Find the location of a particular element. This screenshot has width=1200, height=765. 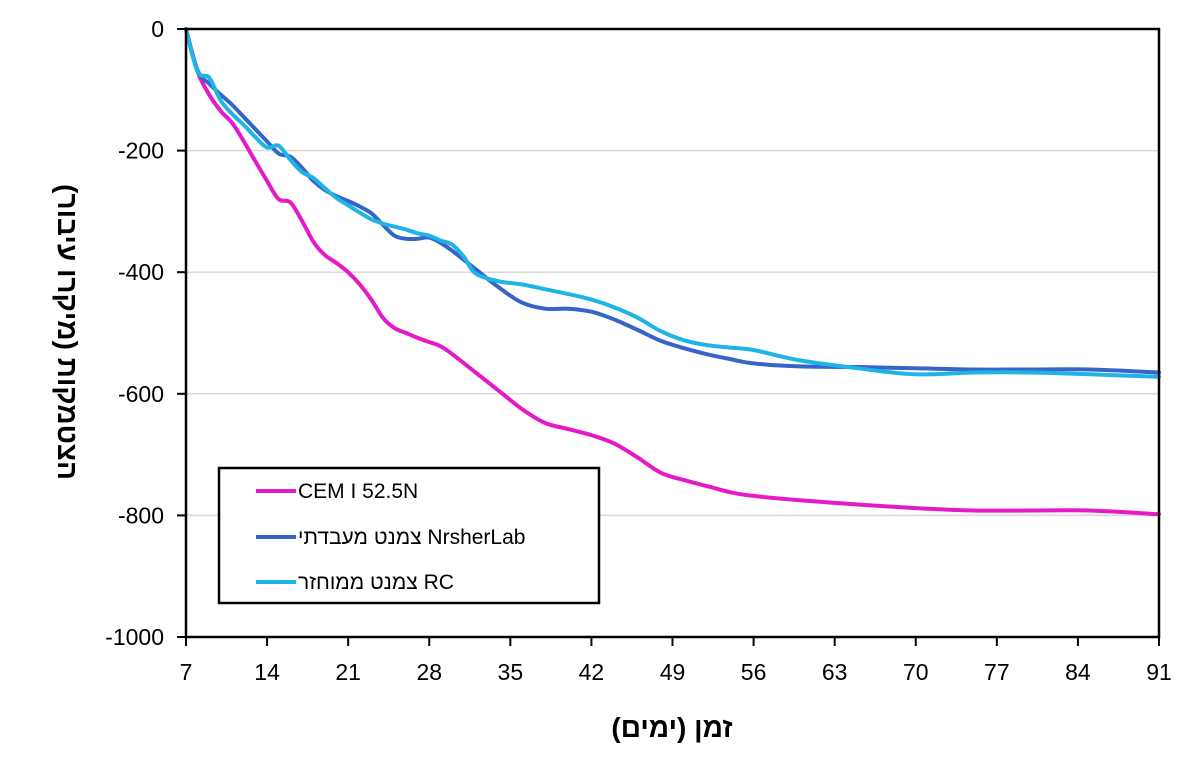

x-tick-label: 7 is located at coordinates (186, 672).